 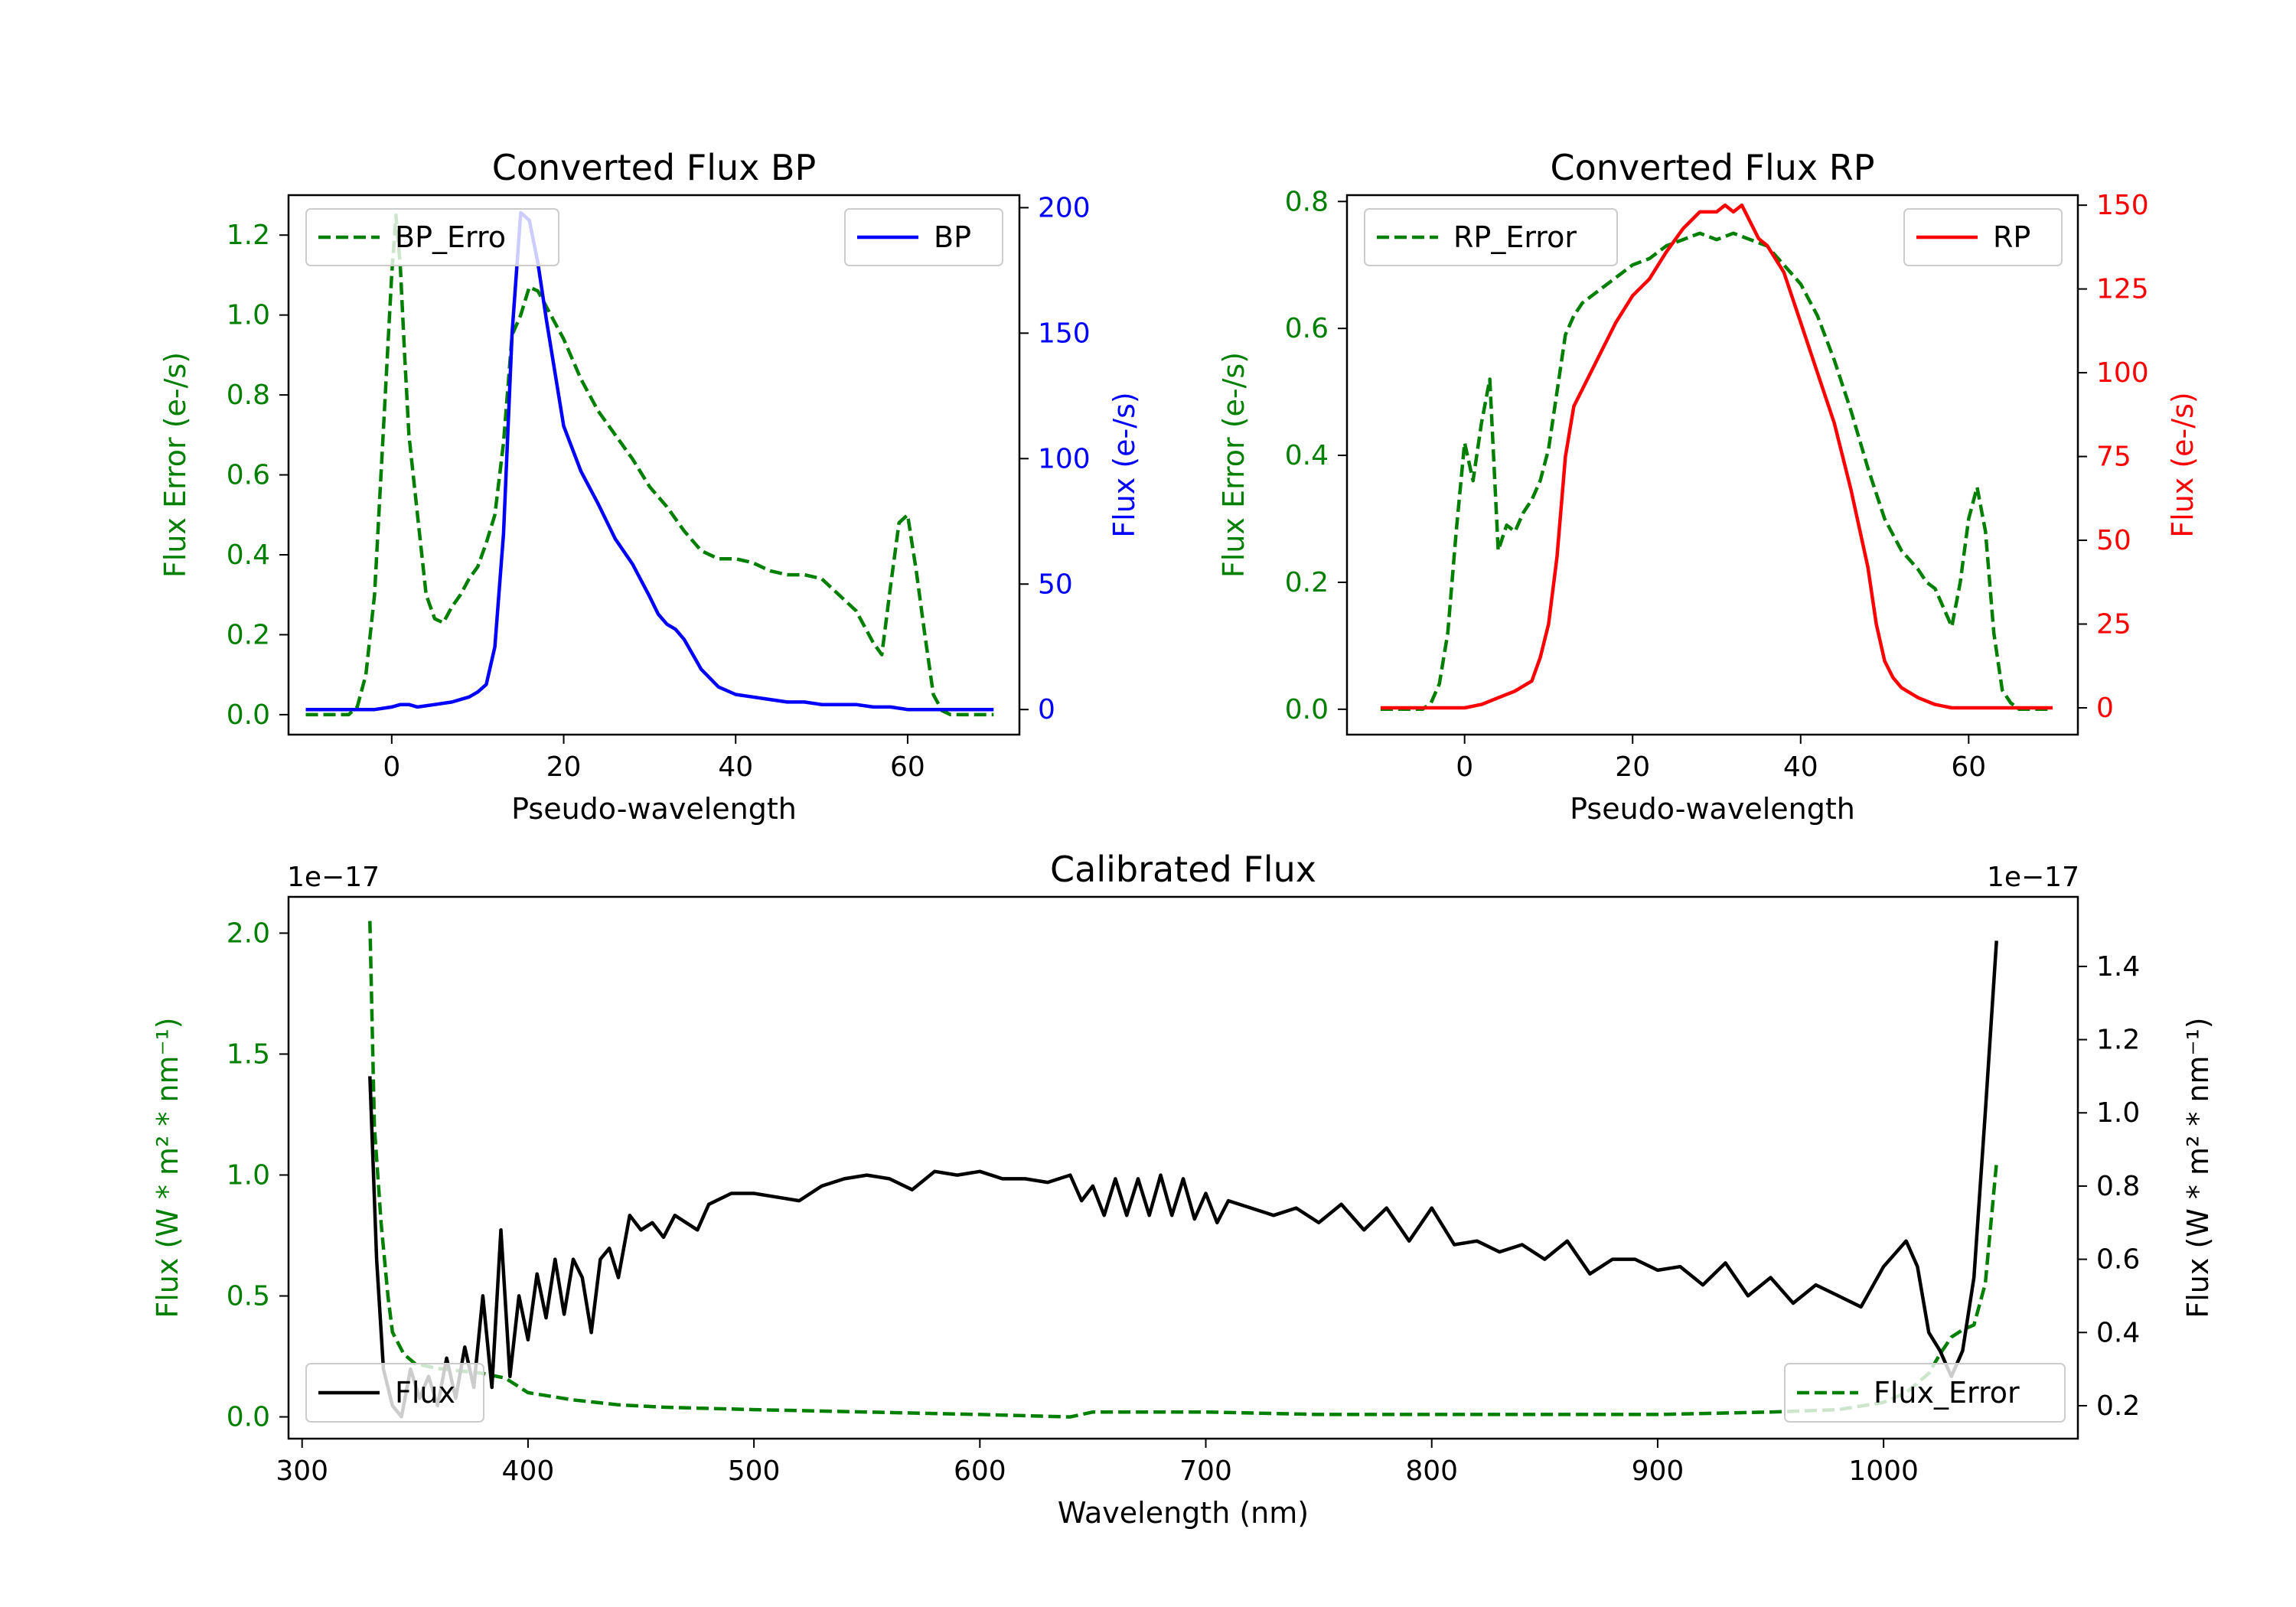 I want to click on y-right-tick-label: 0.4, so click(x=2118, y=1332).